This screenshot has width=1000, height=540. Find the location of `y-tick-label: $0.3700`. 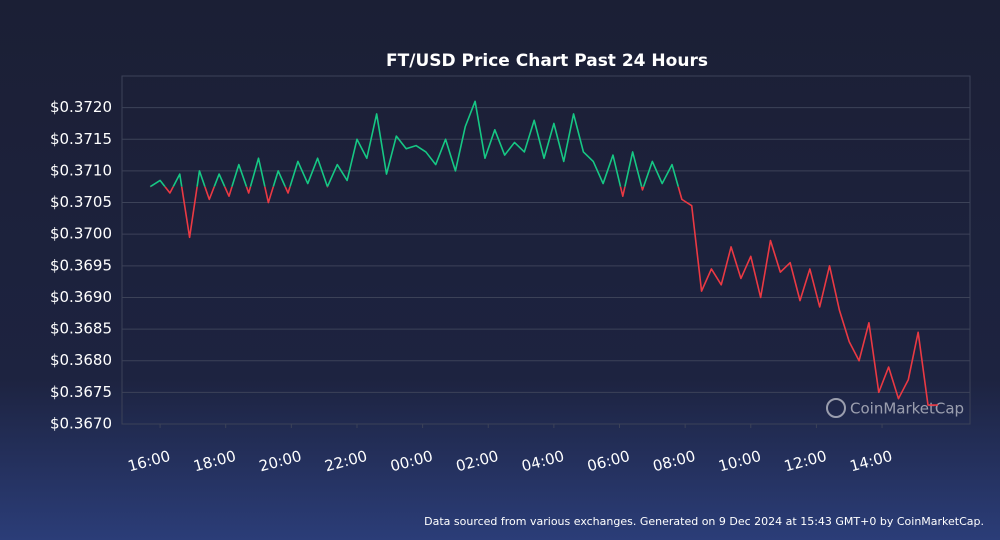

y-tick-label: $0.3700 is located at coordinates (81, 234).